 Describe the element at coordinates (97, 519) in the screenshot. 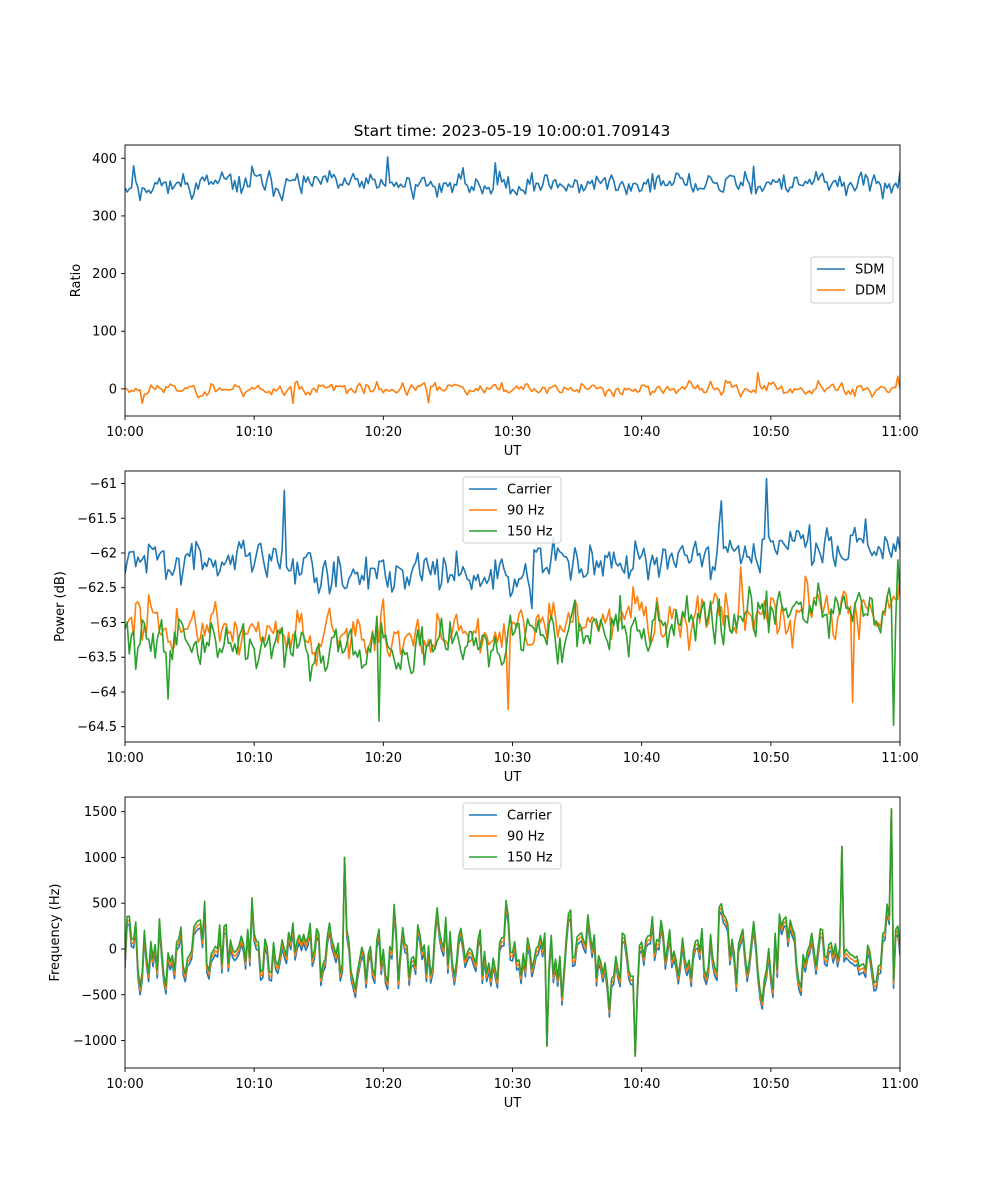

I see `y-tick-label: −61.5` at that location.